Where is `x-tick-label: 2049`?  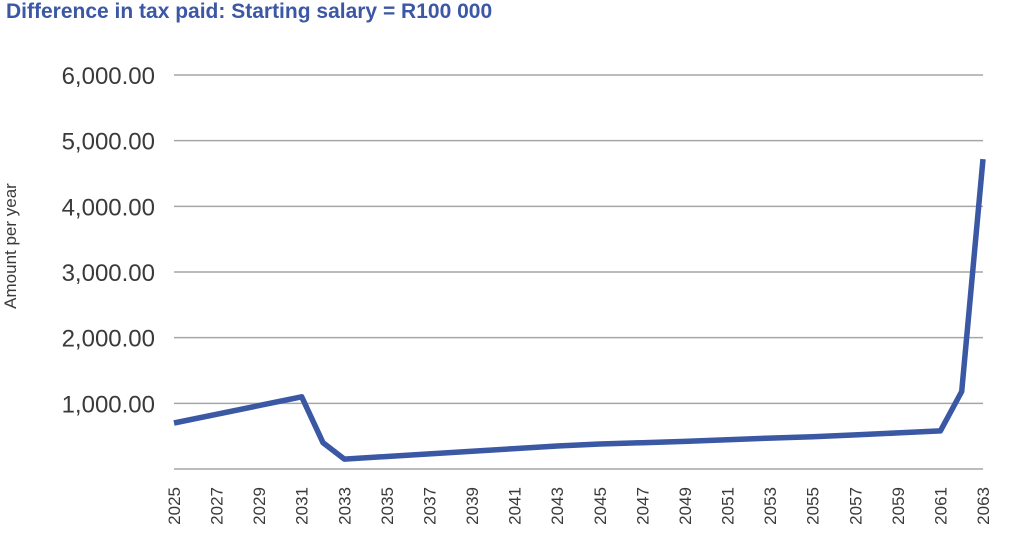 x-tick-label: 2049 is located at coordinates (685, 506).